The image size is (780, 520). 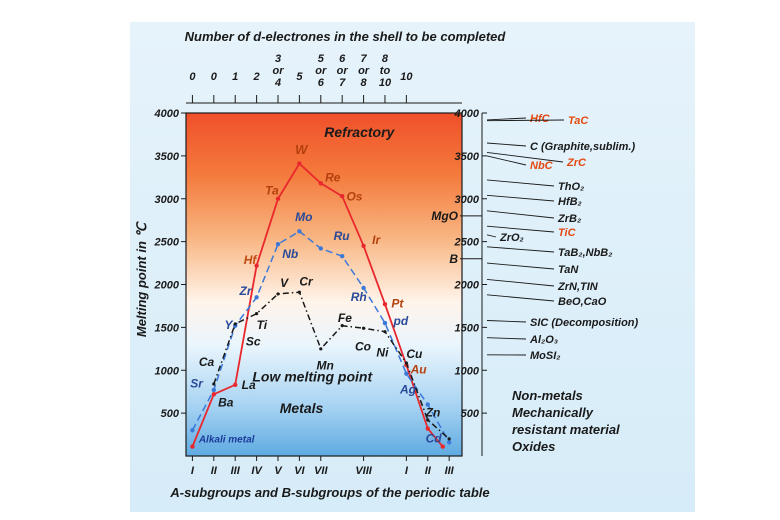 What do you see at coordinates (382, 353) in the screenshot?
I see `element-label: Ni` at bounding box center [382, 353].